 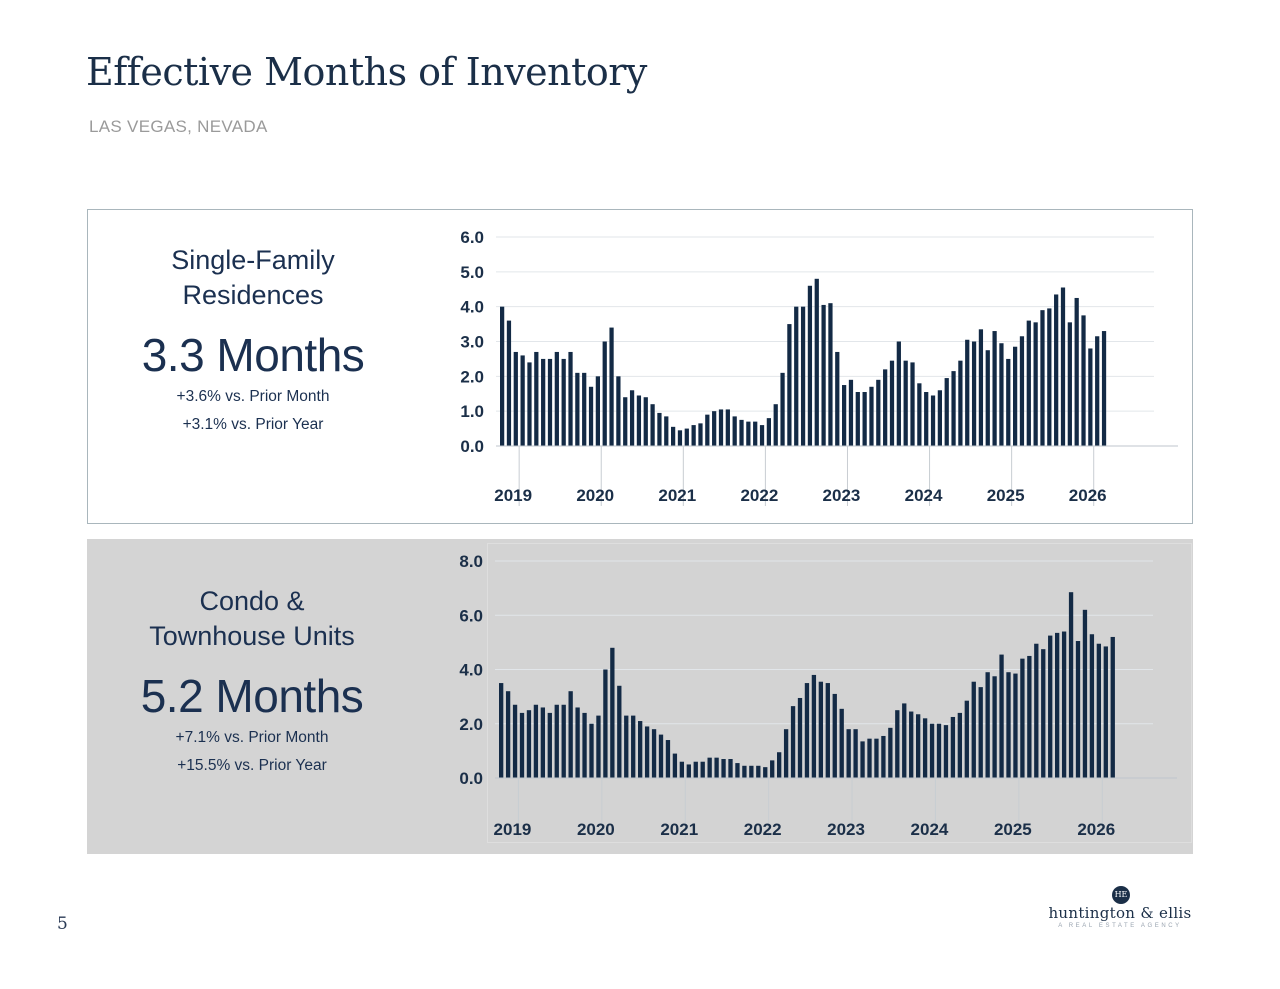 I want to click on logo-tagline: A REAL ESTATE AGENCY, so click(x=1120, y=926).